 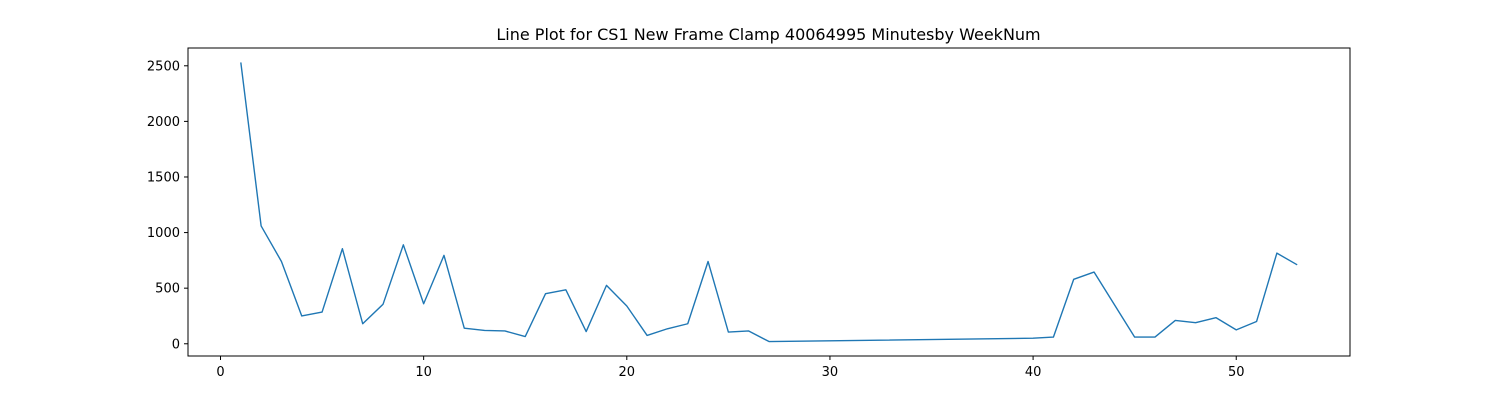 I want to click on y-tick-label: 0, so click(x=176, y=344).